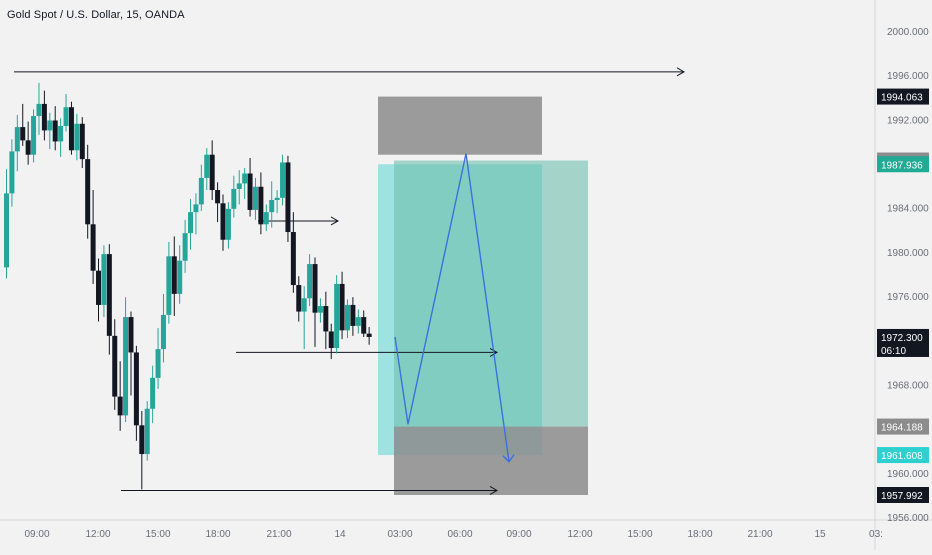 This screenshot has width=932, height=555. Describe the element at coordinates (908, 209) in the screenshot. I see `y-tick-label: 1984.000` at that location.